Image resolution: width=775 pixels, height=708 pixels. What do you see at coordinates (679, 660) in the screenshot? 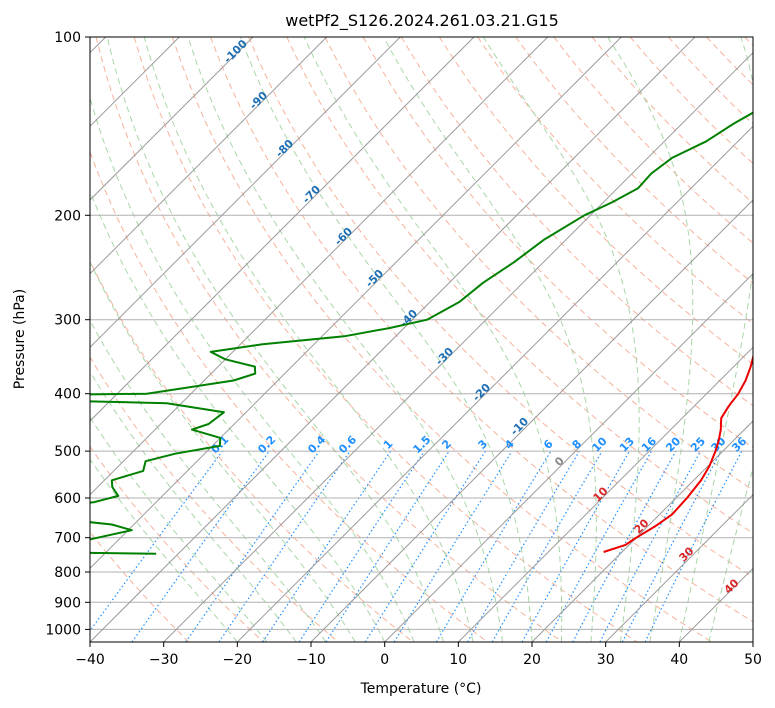
I see `x-tick-label: 40` at bounding box center [679, 660].